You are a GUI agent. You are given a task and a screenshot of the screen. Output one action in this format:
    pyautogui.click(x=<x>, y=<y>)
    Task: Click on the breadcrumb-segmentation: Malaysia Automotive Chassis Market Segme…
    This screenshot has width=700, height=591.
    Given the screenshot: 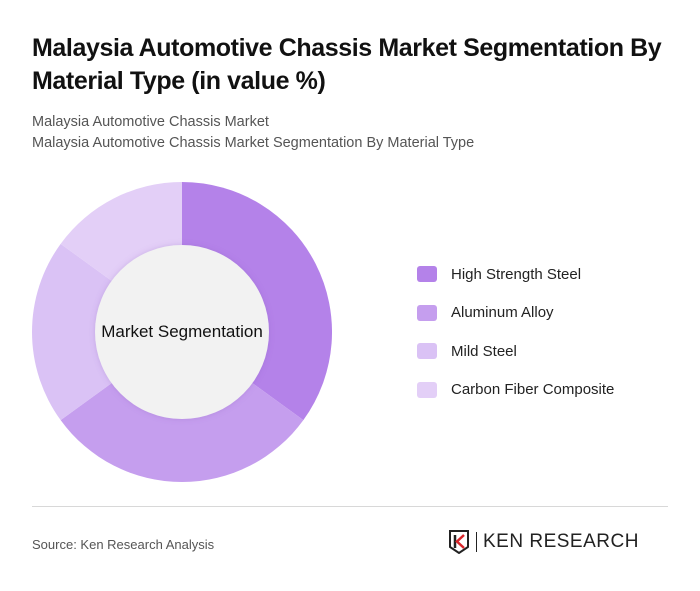 What is the action you would take?
    pyautogui.click(x=253, y=143)
    